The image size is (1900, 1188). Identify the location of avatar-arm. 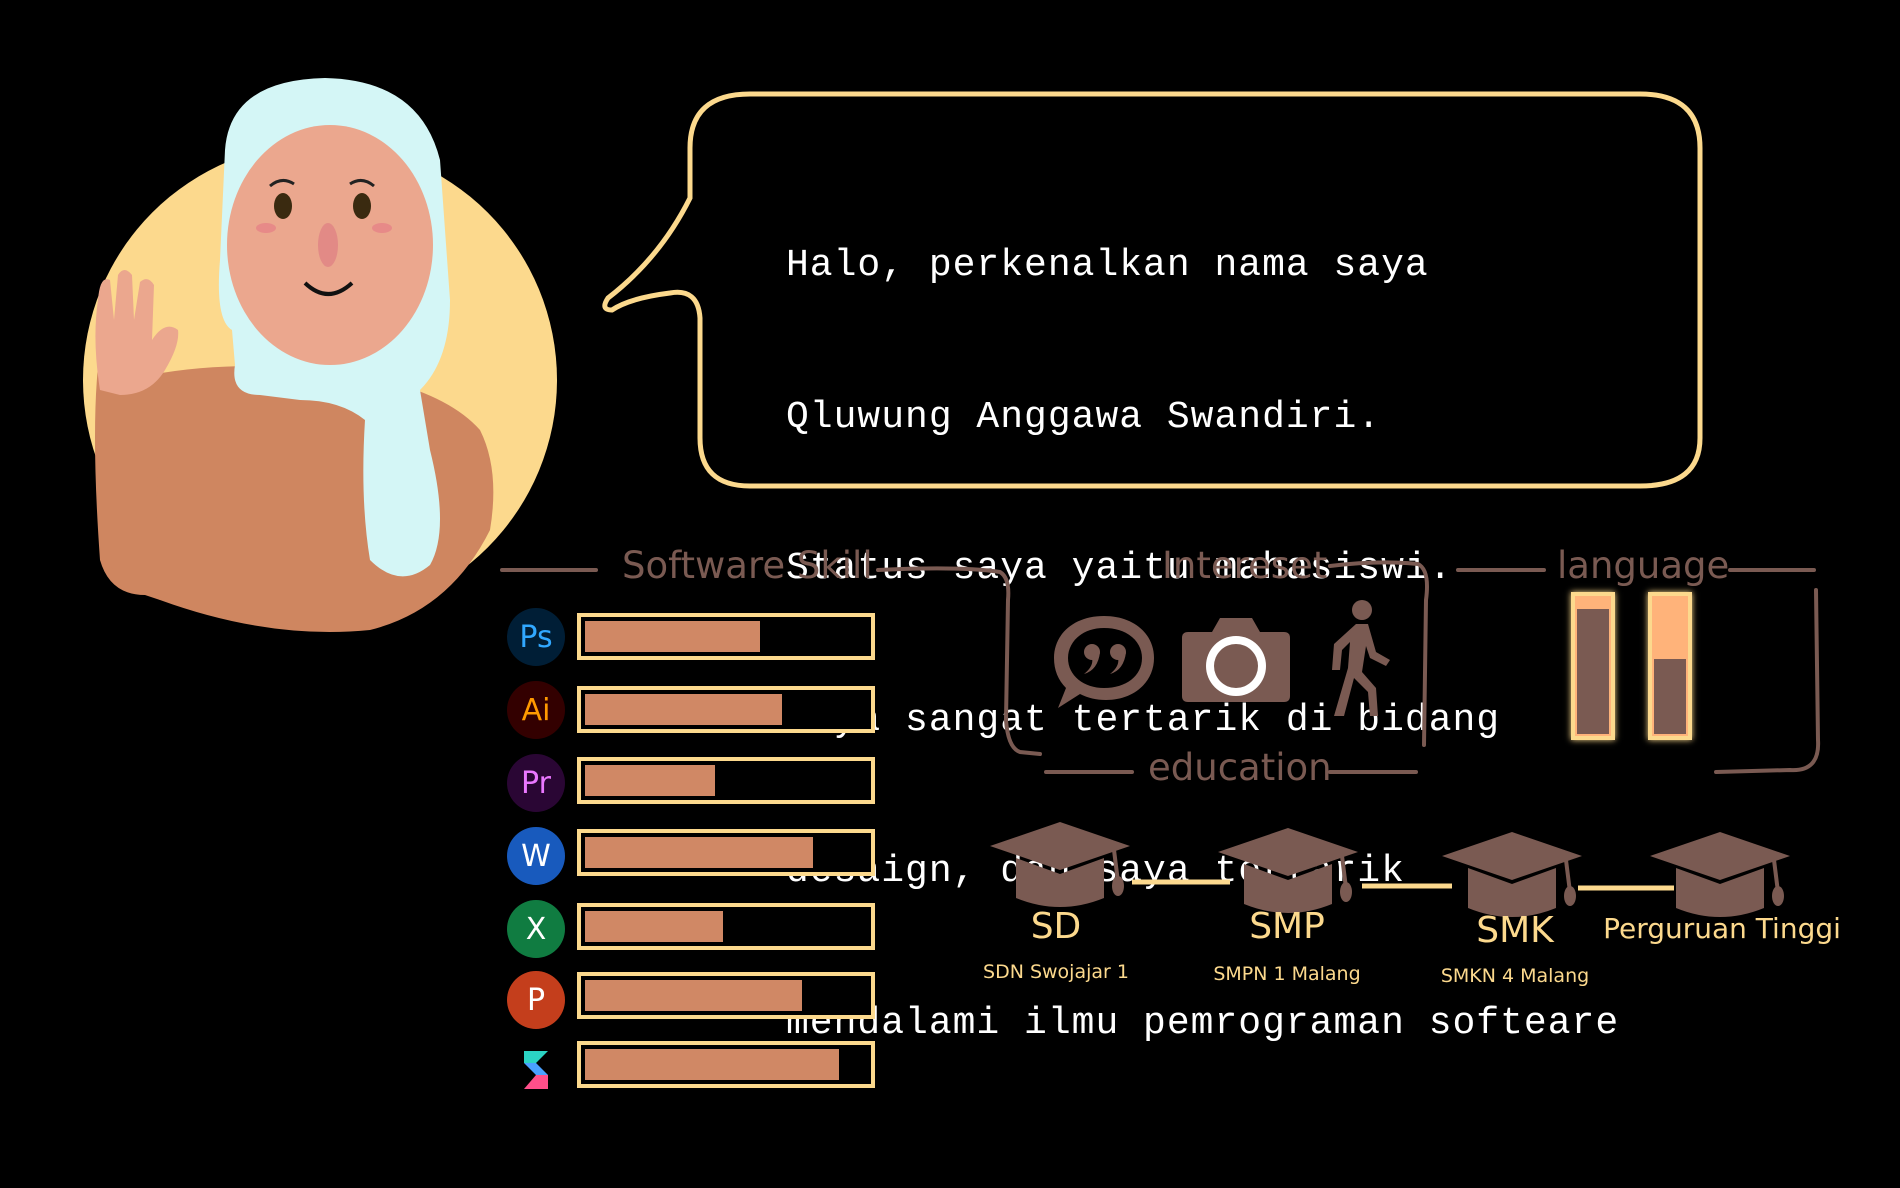
(132, 475).